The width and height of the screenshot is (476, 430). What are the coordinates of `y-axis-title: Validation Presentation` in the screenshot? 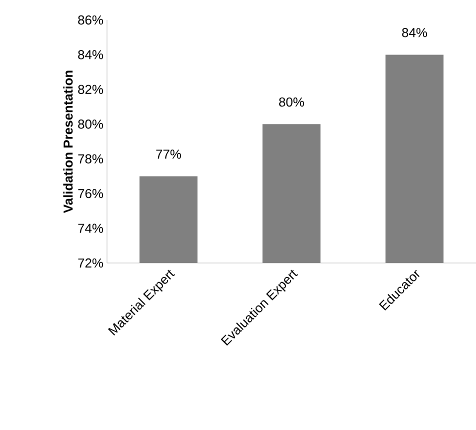 It's located at (68, 142).